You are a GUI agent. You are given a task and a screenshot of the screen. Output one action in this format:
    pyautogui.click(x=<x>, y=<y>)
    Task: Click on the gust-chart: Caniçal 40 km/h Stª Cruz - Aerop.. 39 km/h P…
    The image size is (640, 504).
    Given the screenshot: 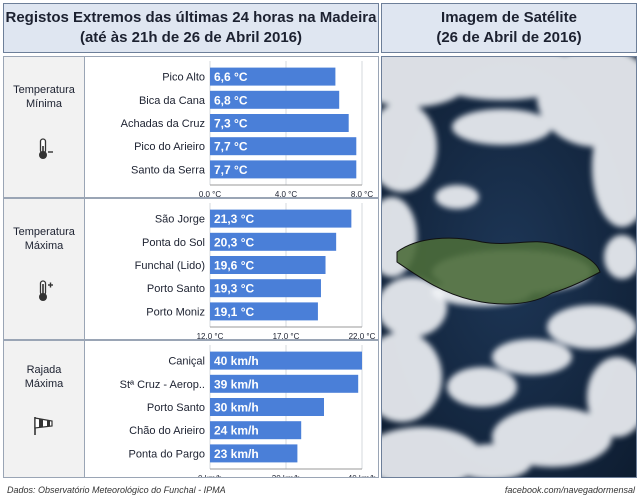 What is the action you would take?
    pyautogui.click(x=248, y=414)
    